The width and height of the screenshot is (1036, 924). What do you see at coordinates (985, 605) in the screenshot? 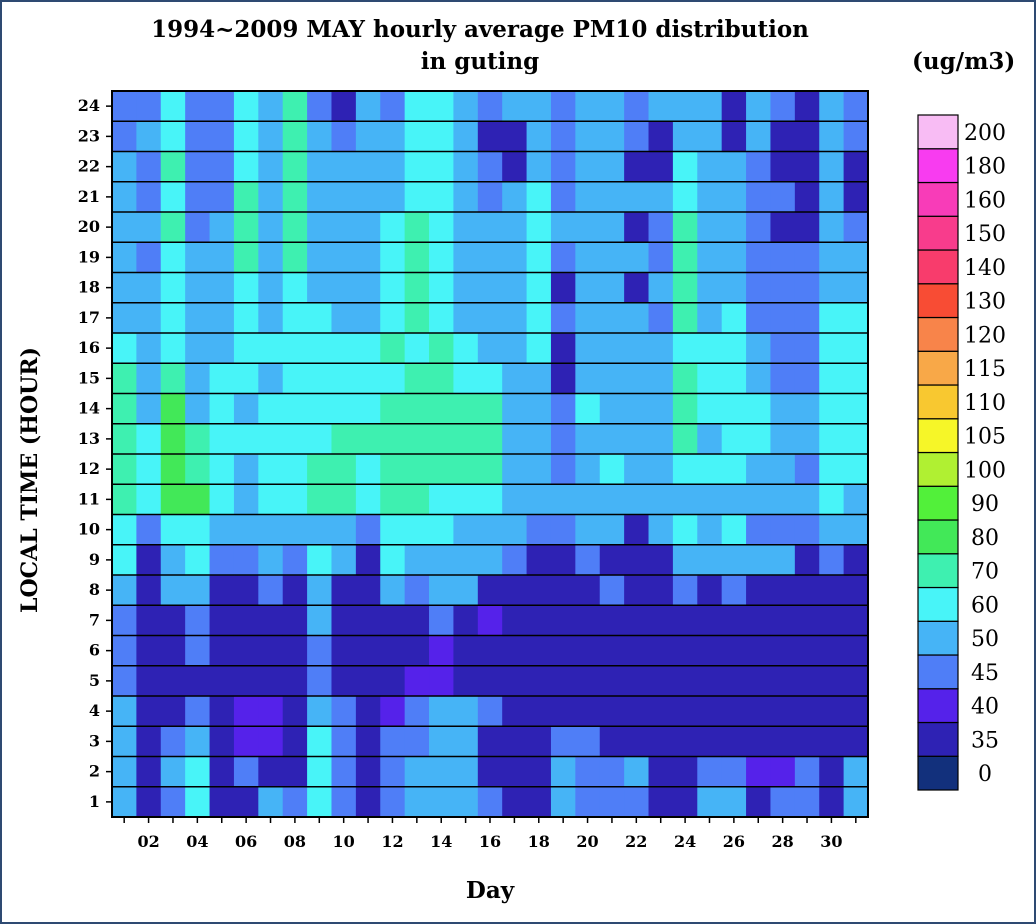
I see `colorbar-label: 60` at bounding box center [985, 605].